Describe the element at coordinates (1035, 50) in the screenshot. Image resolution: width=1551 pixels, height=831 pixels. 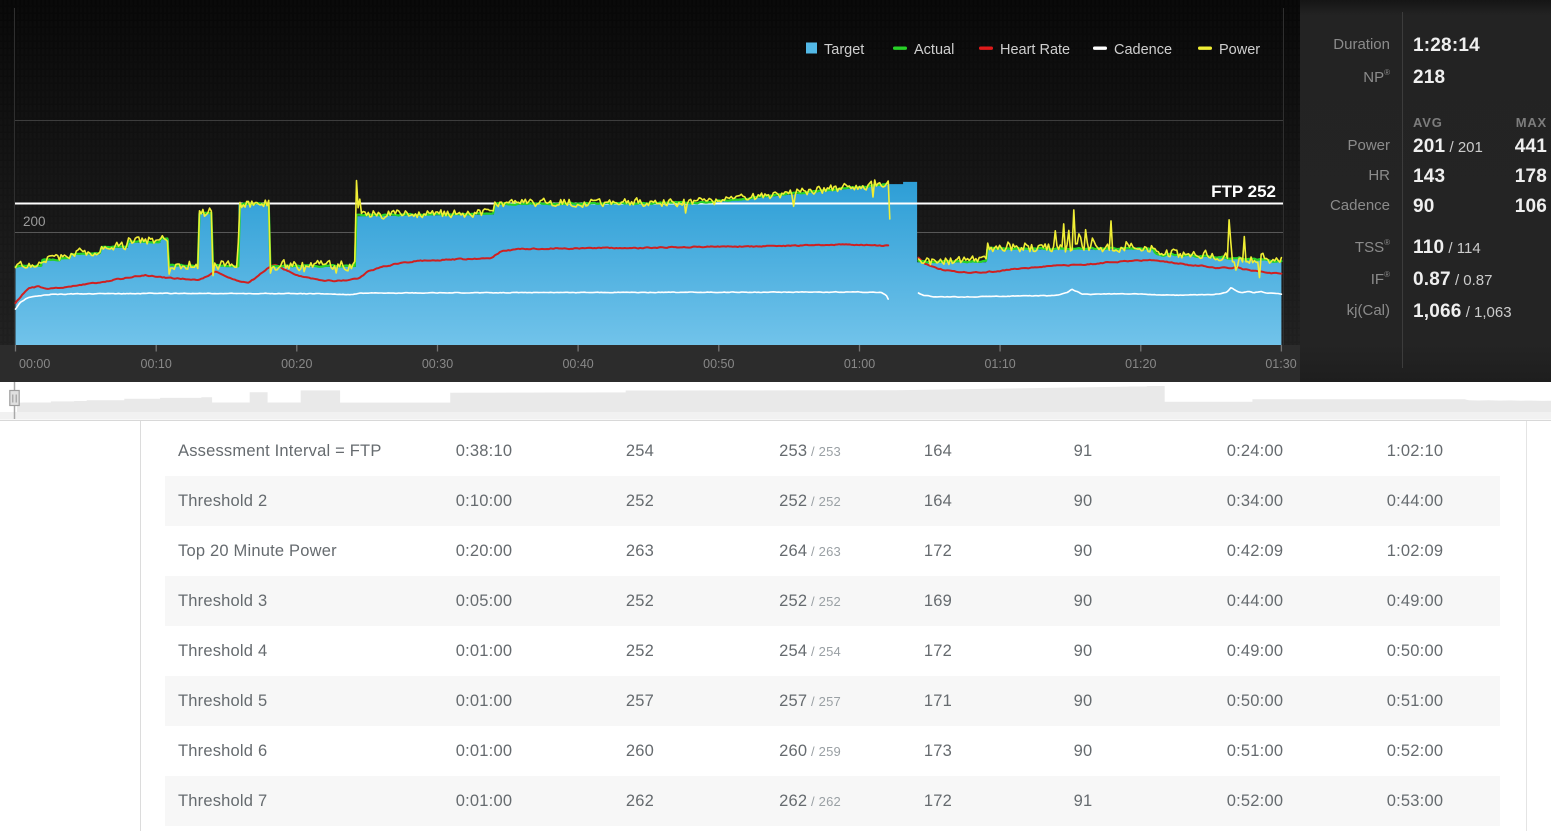
I see `svg-text: Heart Rate` at that location.